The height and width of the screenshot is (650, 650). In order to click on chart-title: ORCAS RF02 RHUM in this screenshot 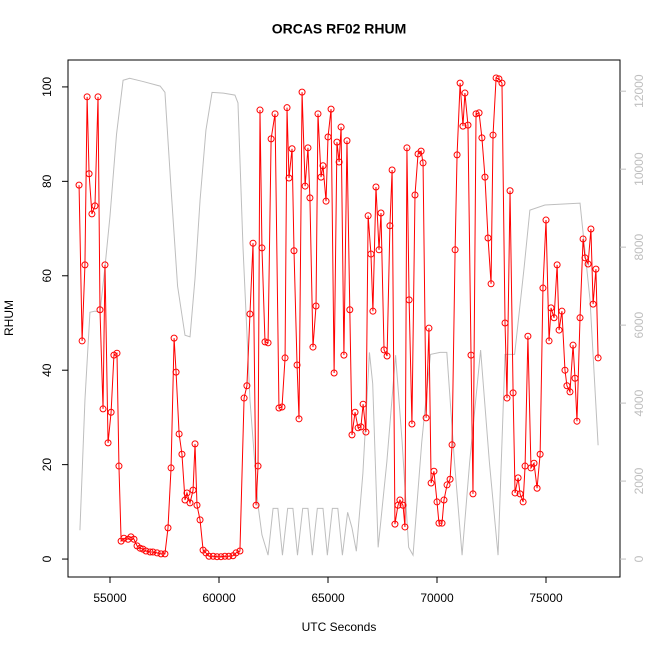, I will do `click(339, 29)`.